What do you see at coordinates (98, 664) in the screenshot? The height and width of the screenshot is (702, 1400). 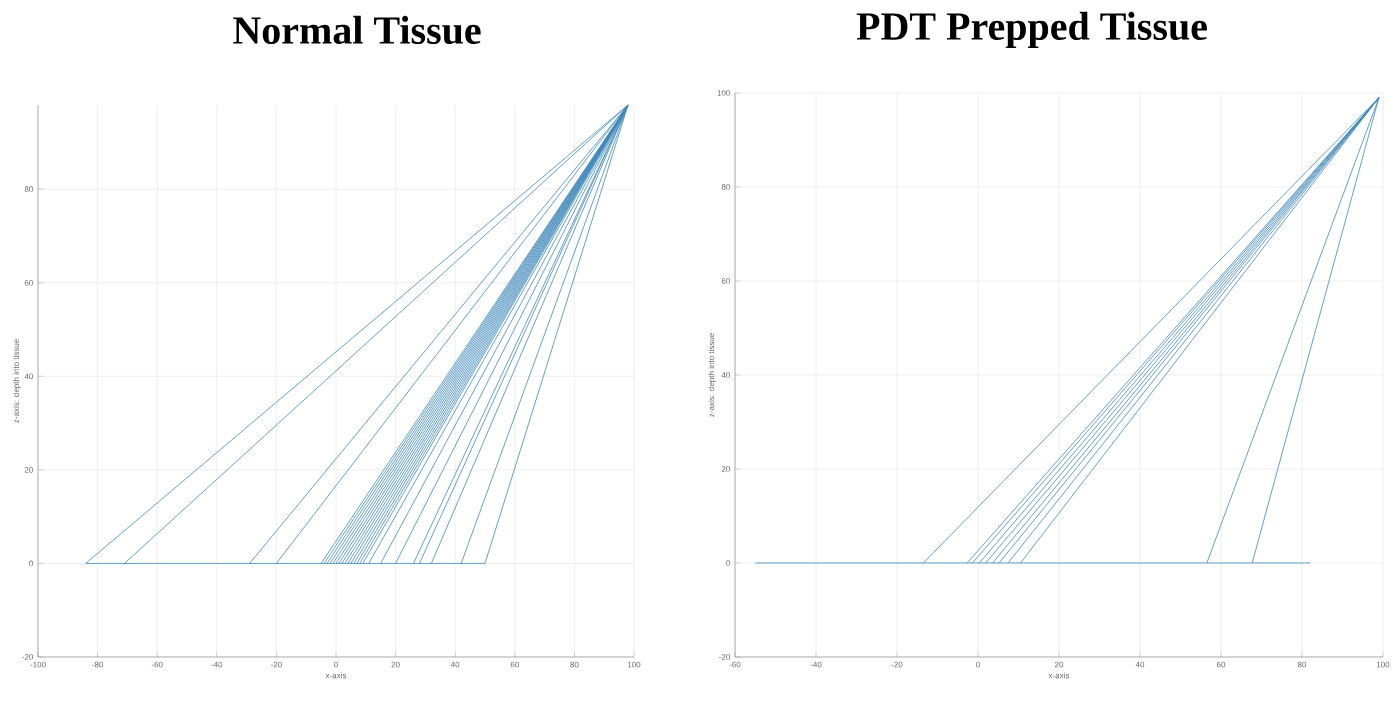 I see `x-tick-label: -80` at bounding box center [98, 664].